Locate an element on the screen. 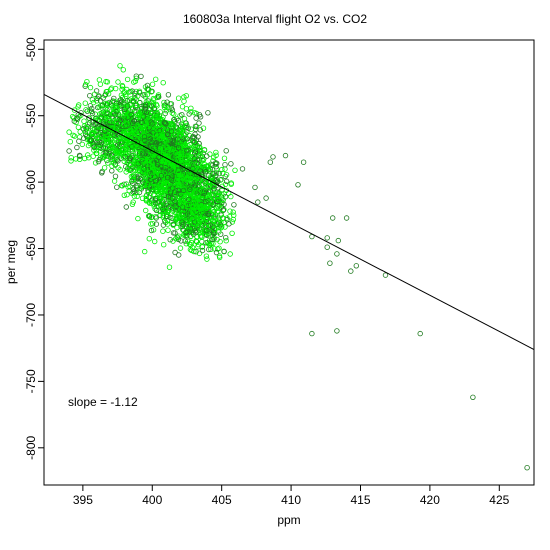 The height and width of the screenshot is (550, 550). x-tick-label: 395 is located at coordinates (83, 500).